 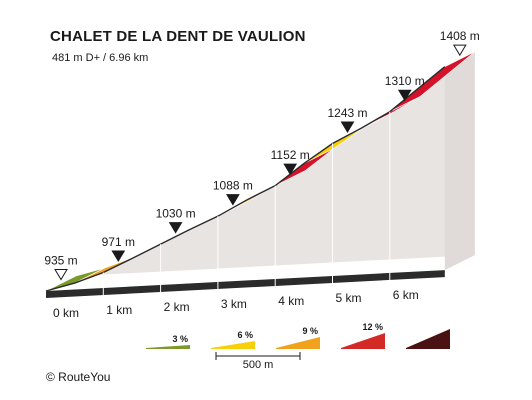 What do you see at coordinates (245, 335) in the screenshot?
I see `legend-label: 6 %` at bounding box center [245, 335].